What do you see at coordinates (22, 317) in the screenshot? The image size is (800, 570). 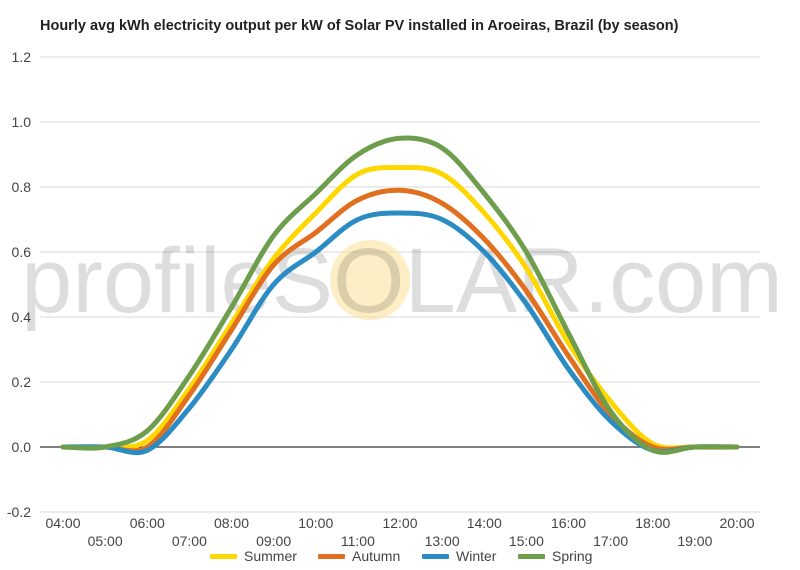 I see `y-tick-label: 0.4` at bounding box center [22, 317].